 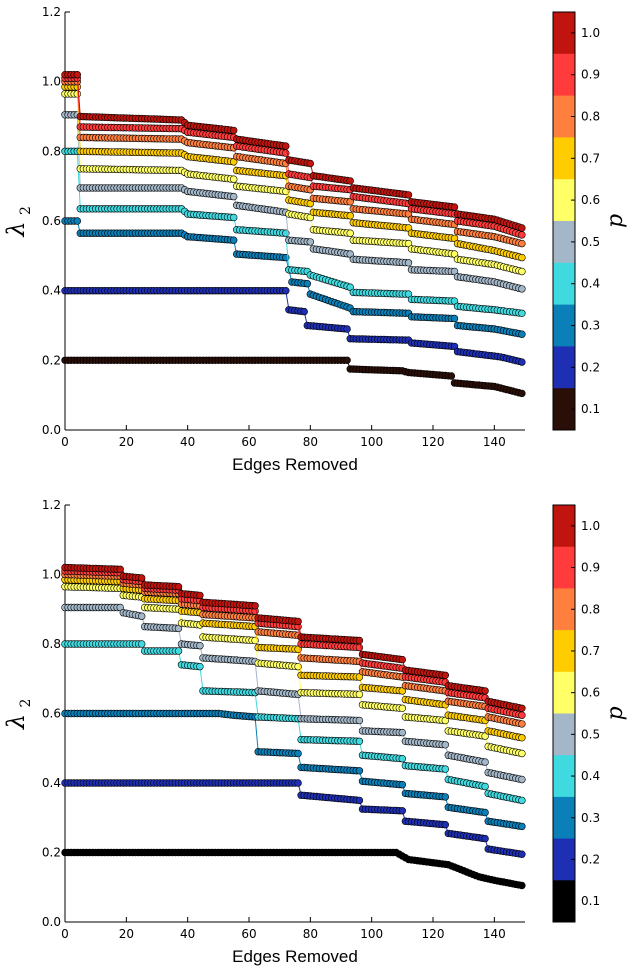 I want to click on y-tick-label: 0.2, so click(x=51, y=360).